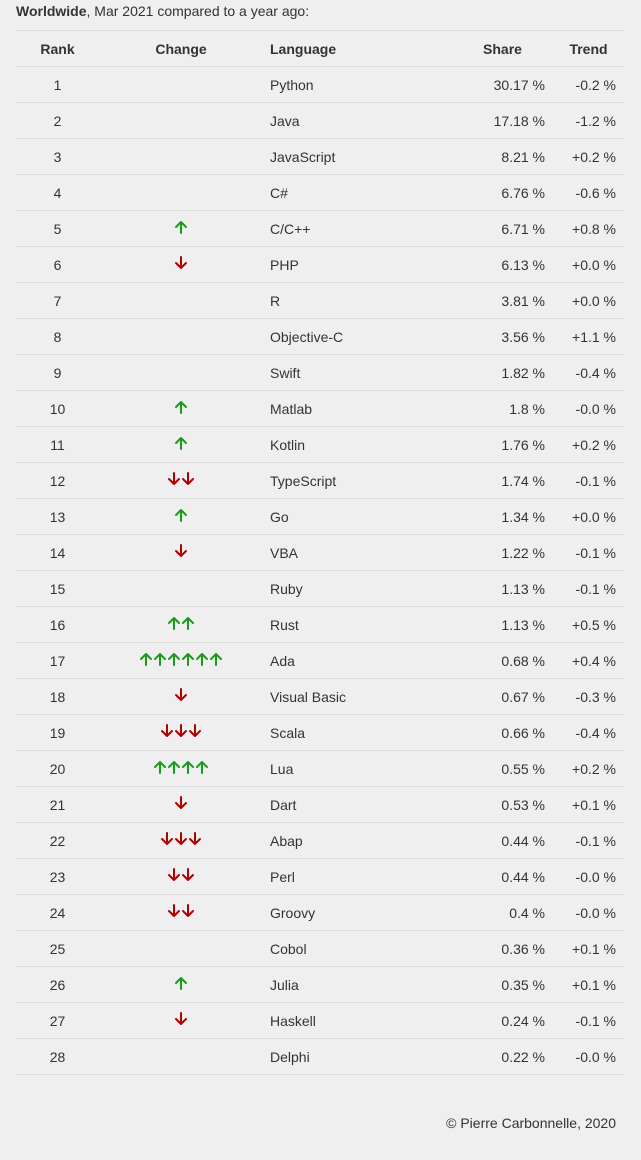 Image resolution: width=641 pixels, height=1160 pixels. Describe the element at coordinates (57, 948) in the screenshot. I see `rank-cell: 25` at that location.